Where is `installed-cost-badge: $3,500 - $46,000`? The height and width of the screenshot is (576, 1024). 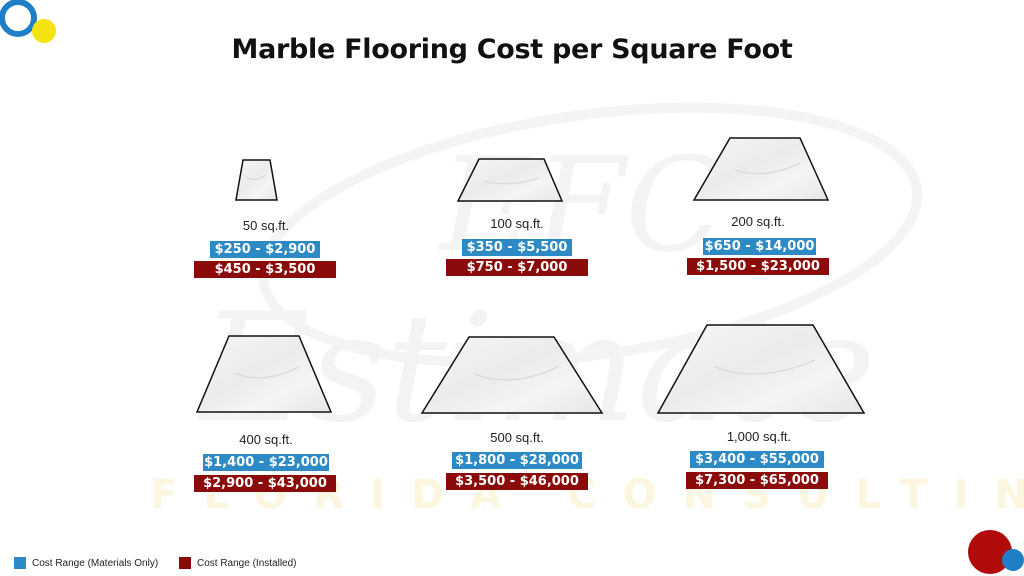 installed-cost-badge: $3,500 - $46,000 is located at coordinates (517, 481).